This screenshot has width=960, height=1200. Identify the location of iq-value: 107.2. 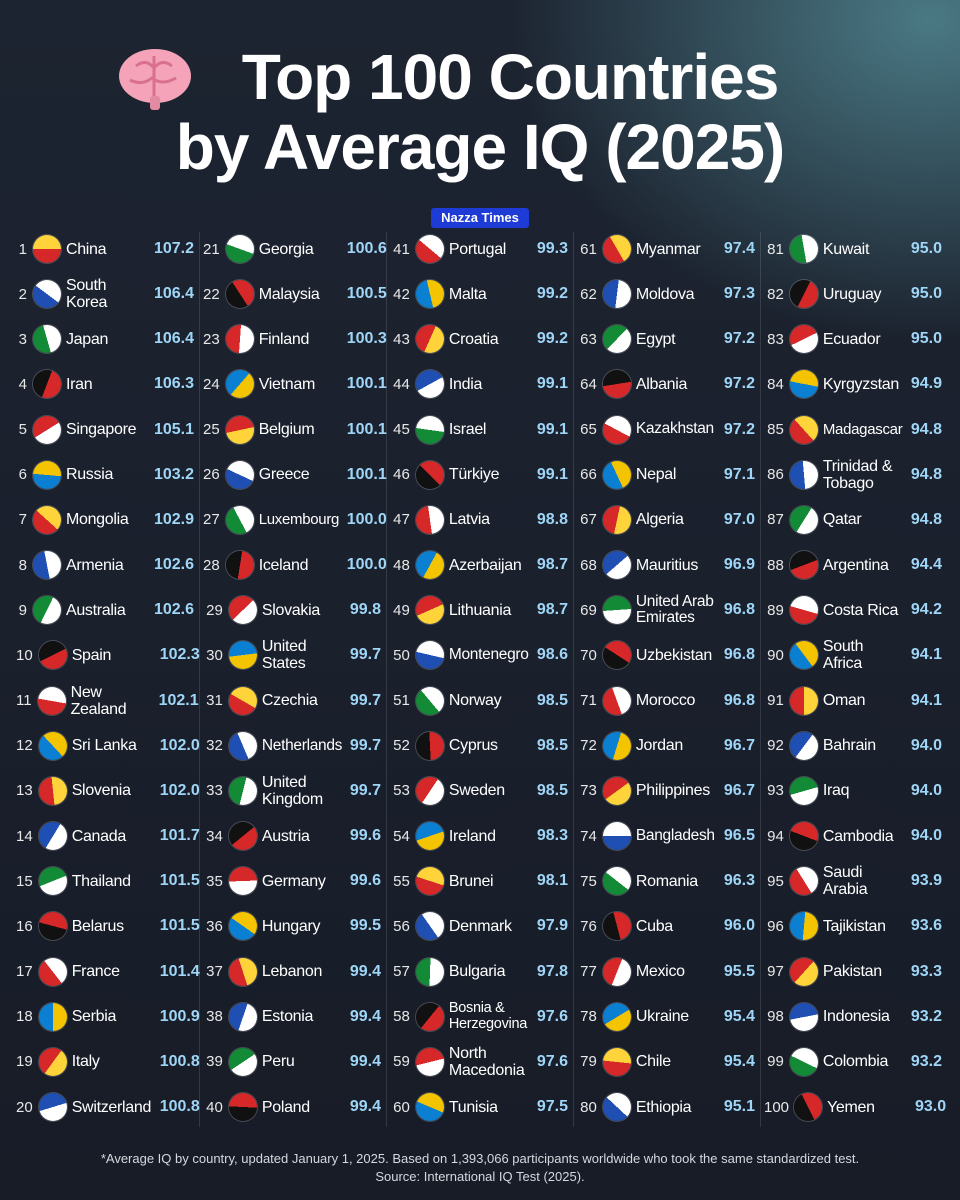
(173, 248).